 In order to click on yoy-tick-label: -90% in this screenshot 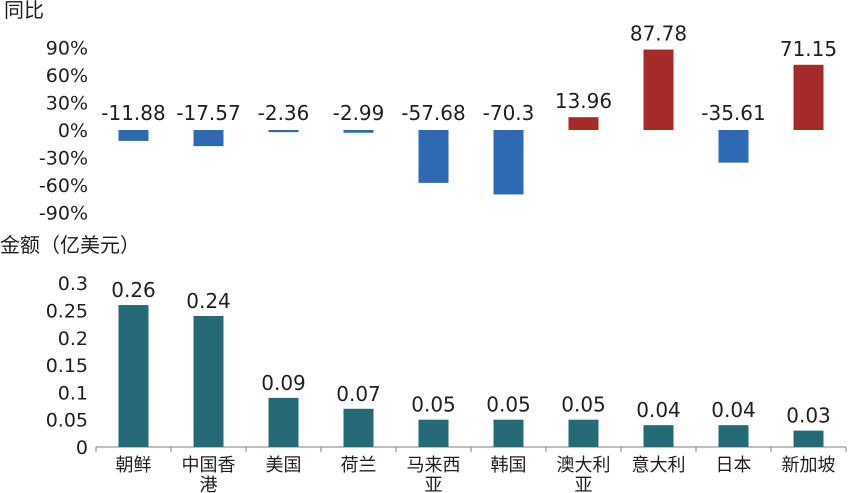, I will do `click(63, 214)`.